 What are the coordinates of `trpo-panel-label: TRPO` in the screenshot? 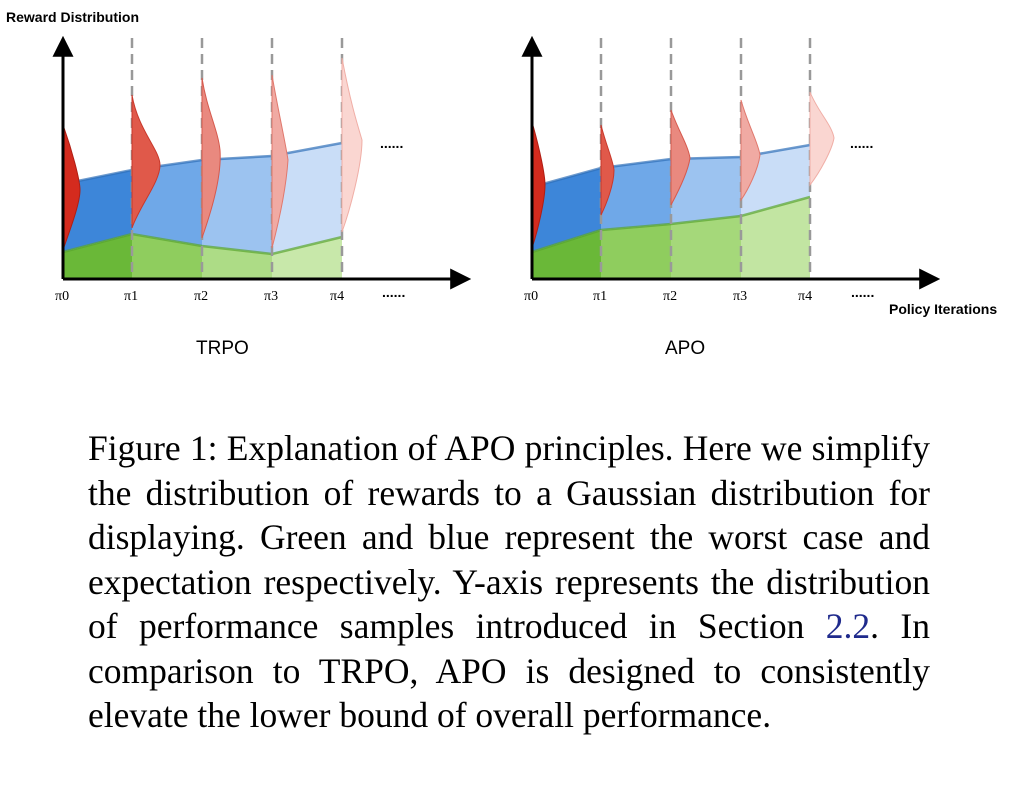 It's located at (222, 348).